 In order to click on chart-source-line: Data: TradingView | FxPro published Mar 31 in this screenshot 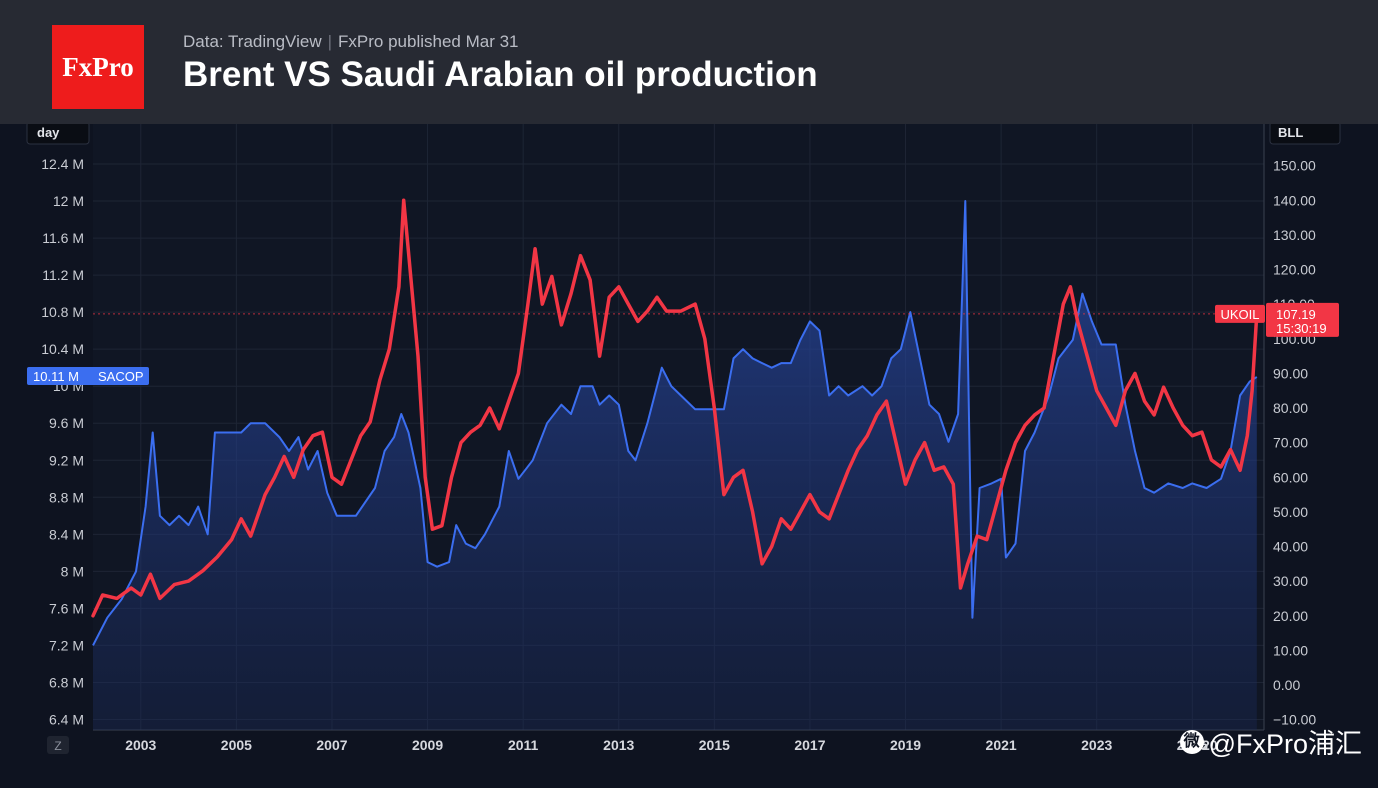, I will do `click(351, 42)`.